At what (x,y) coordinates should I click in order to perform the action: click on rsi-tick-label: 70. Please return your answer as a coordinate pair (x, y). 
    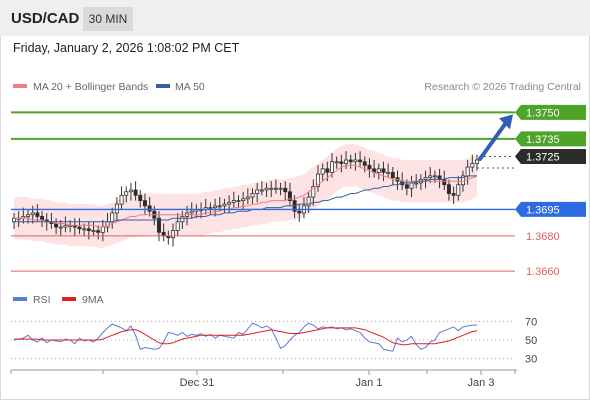
    Looking at the image, I should click on (531, 322).